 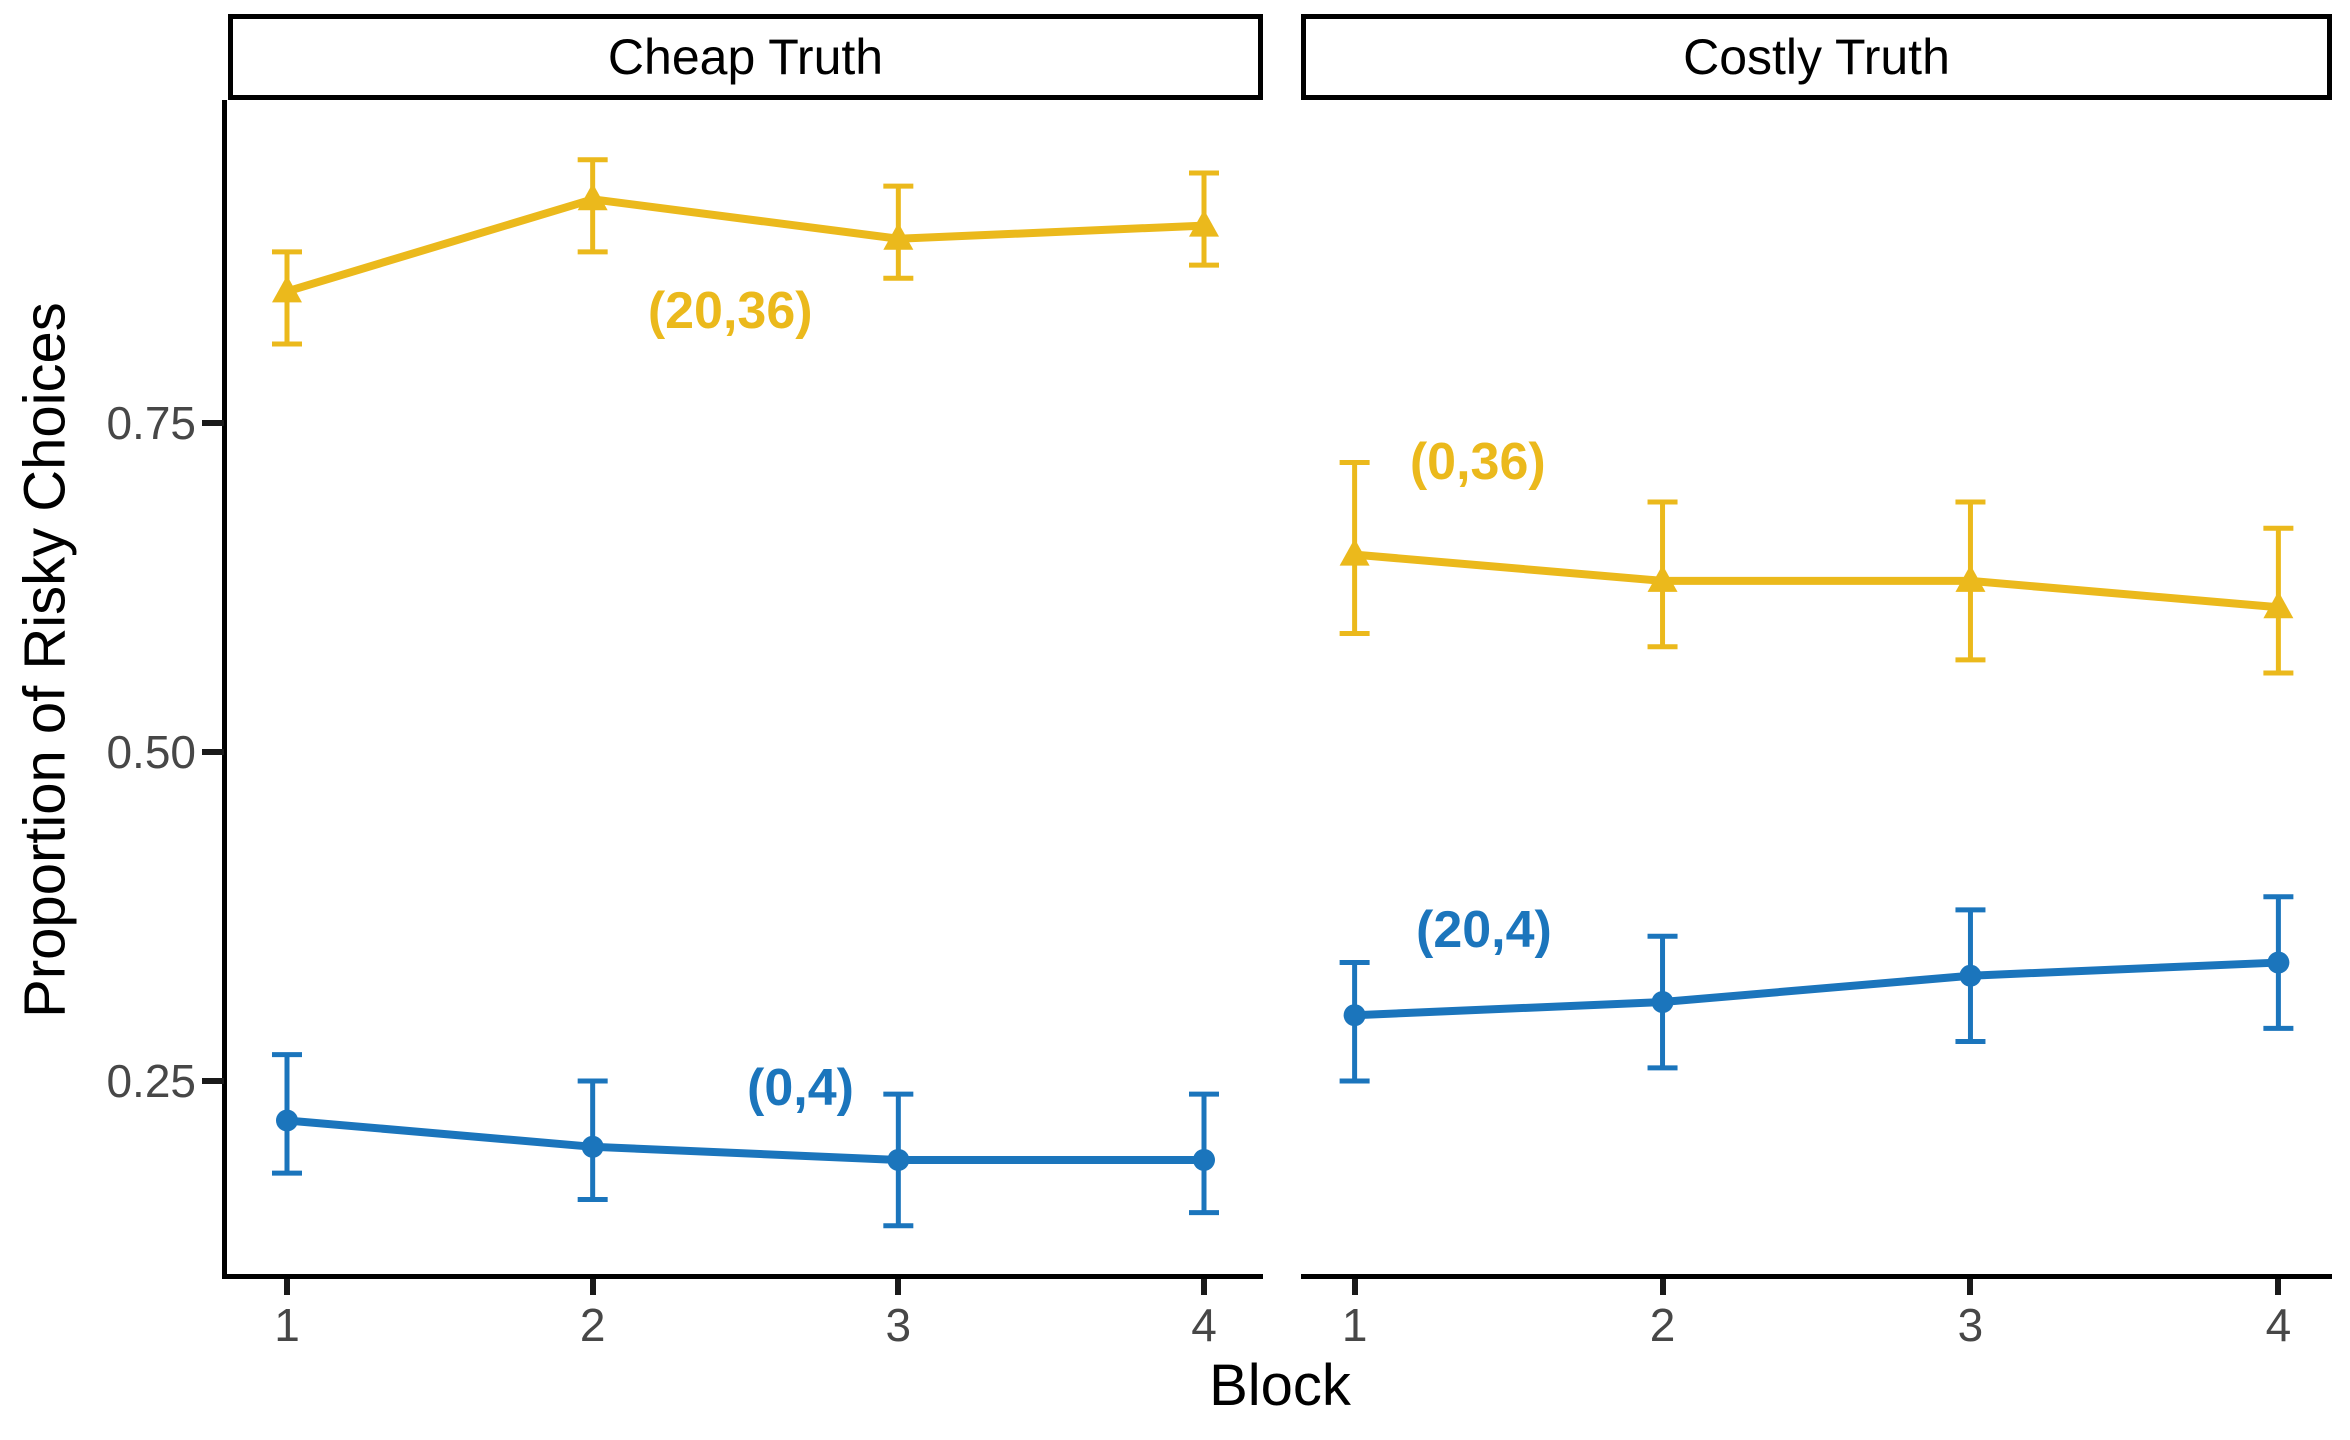 I want to click on facet-strip-cheap-truth-label: Cheap Truth, so click(x=745, y=57).